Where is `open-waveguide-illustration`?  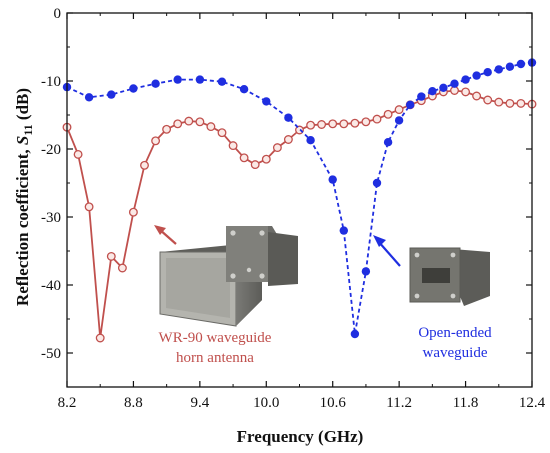
open-waveguide-illustration is located at coordinates (449, 276).